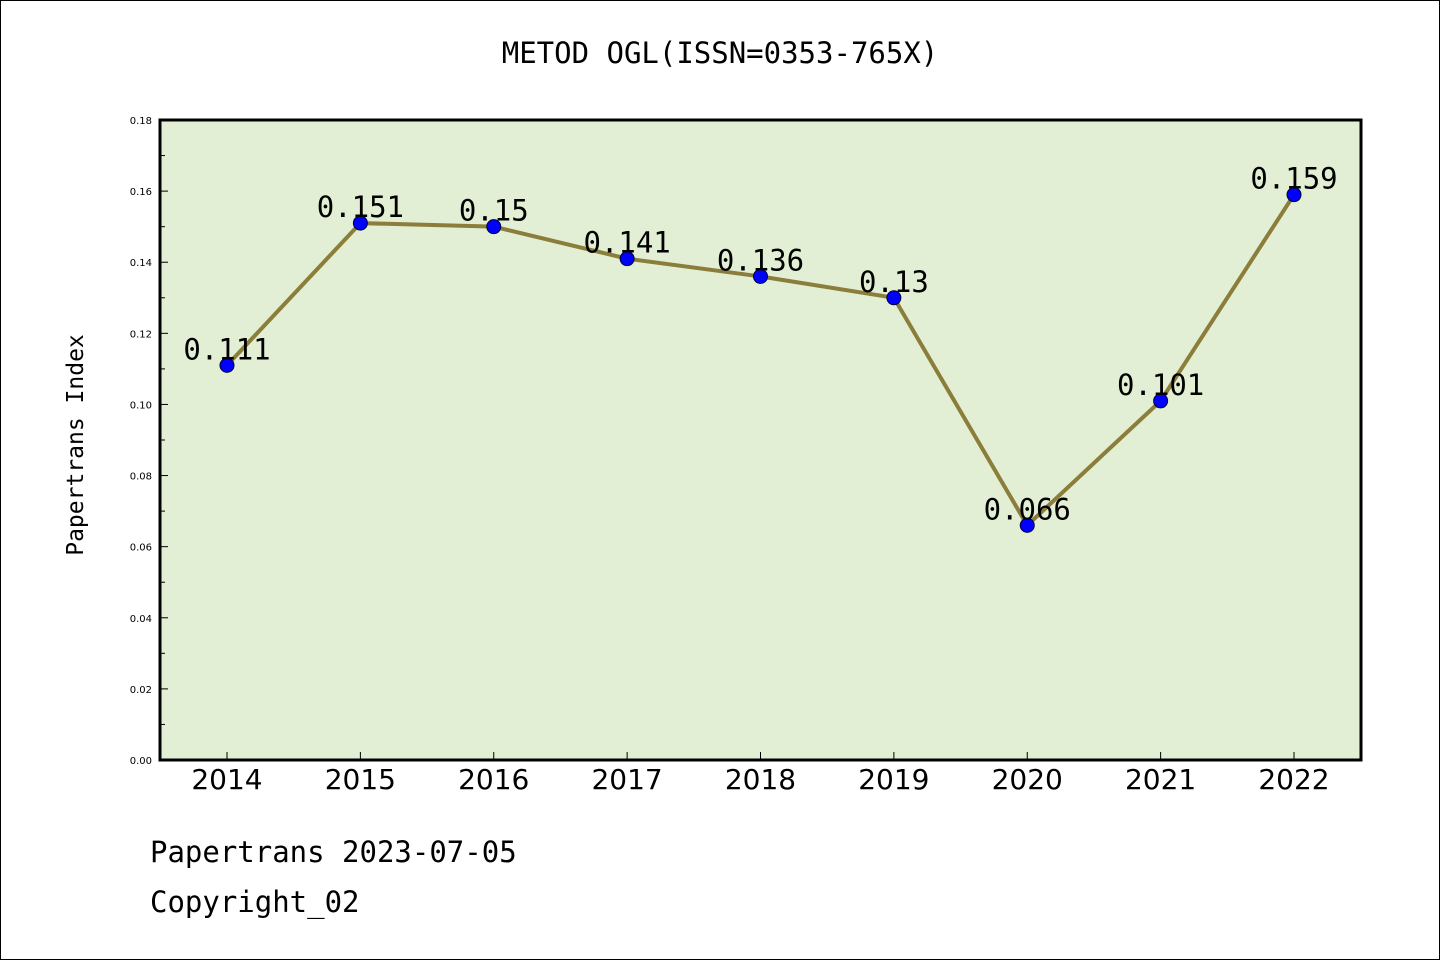  Describe the element at coordinates (141, 405) in the screenshot. I see `y-tick-label: 0.10` at that location.